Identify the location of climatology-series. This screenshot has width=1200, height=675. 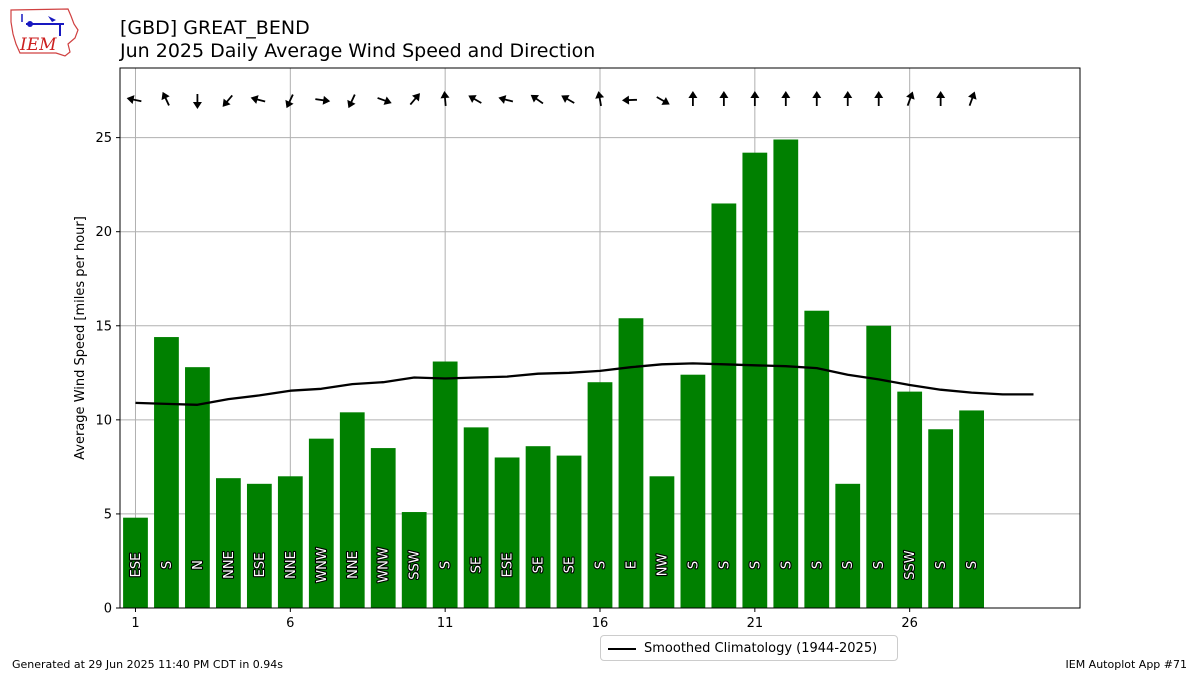
(584, 384).